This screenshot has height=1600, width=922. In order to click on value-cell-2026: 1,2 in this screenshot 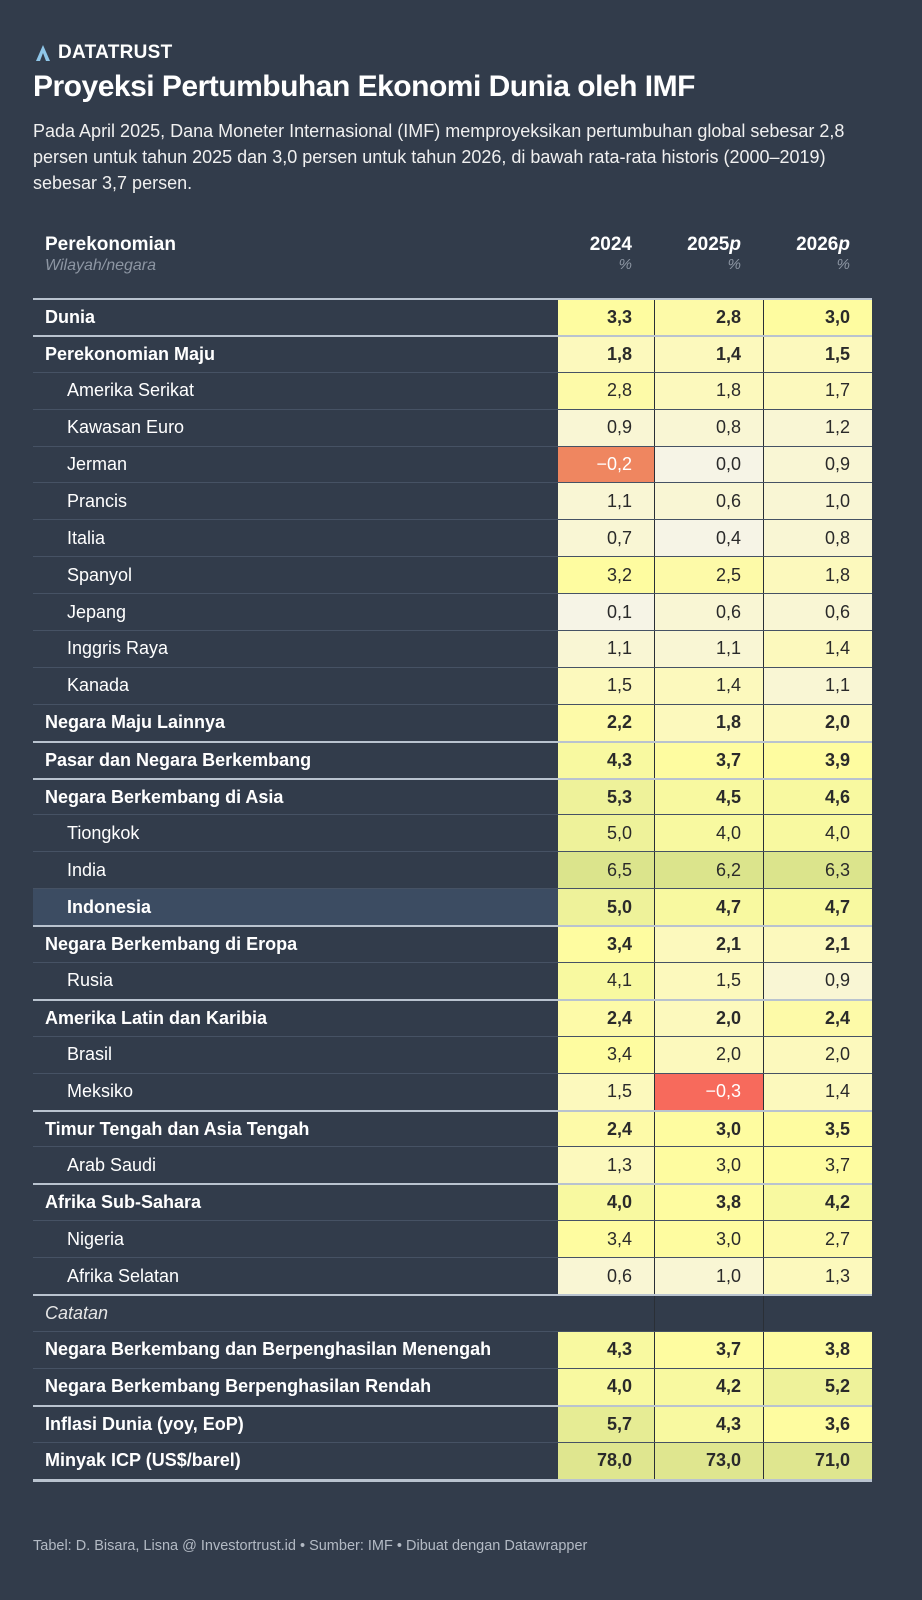, I will do `click(817, 427)`.